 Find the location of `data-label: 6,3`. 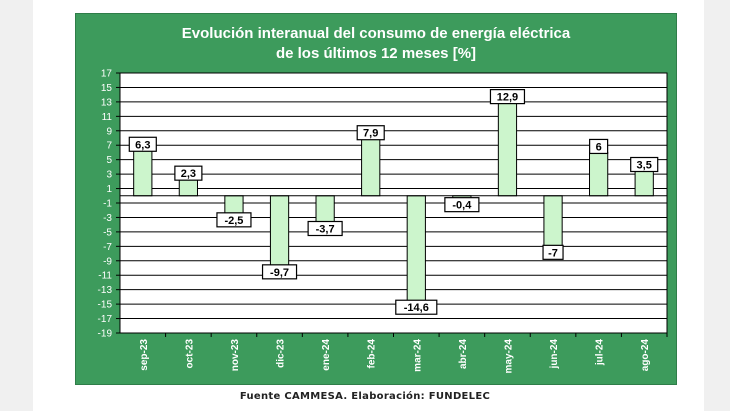

data-label: 6,3 is located at coordinates (142, 145).